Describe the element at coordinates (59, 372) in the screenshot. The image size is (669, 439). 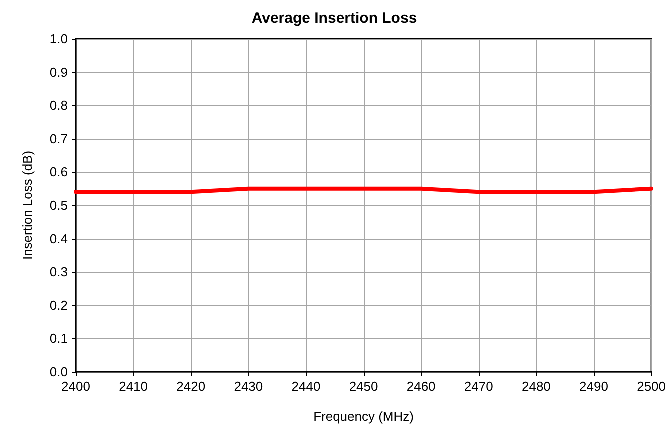
I see `text: 0.0` at that location.